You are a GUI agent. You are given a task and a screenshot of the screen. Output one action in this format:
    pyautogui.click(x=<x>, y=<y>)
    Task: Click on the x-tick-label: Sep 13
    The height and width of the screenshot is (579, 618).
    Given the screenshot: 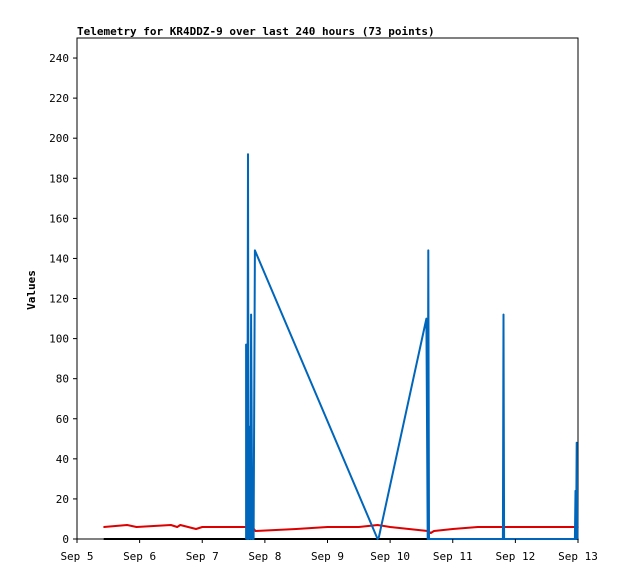 What is the action you would take?
    pyautogui.click(x=578, y=556)
    